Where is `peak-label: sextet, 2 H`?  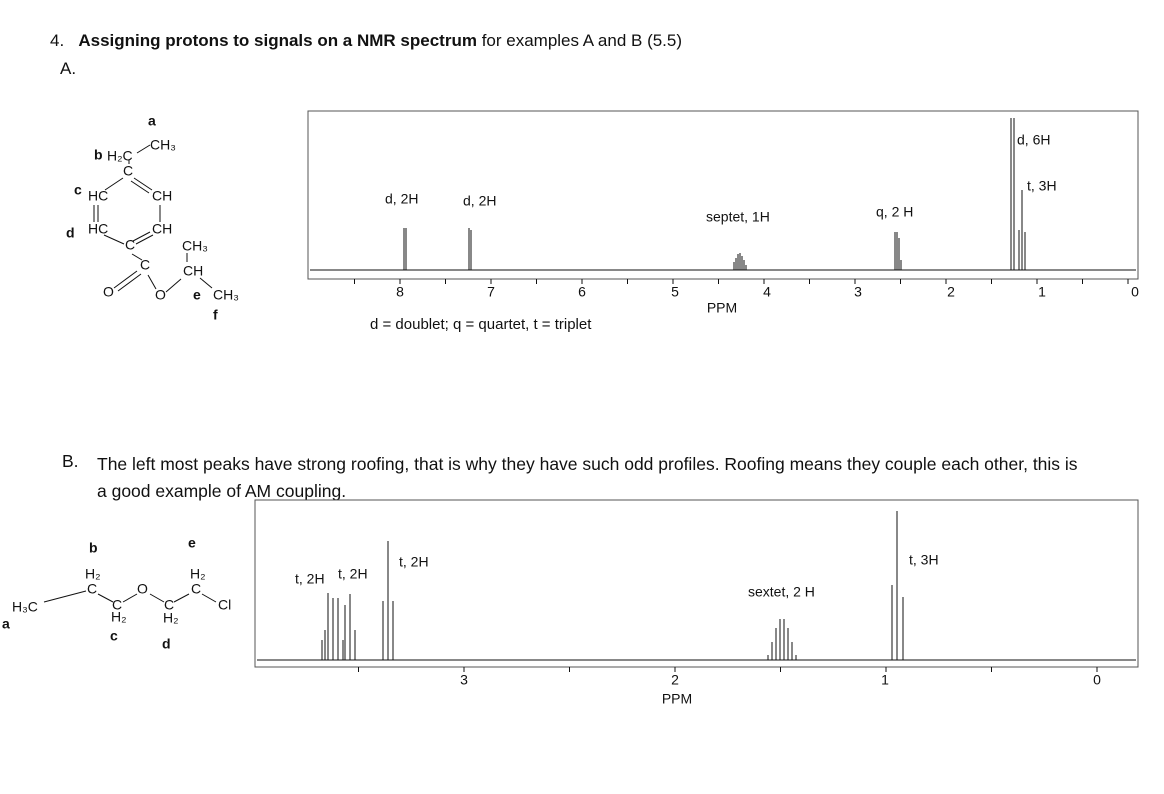 peak-label: sextet, 2 H is located at coordinates (781, 592).